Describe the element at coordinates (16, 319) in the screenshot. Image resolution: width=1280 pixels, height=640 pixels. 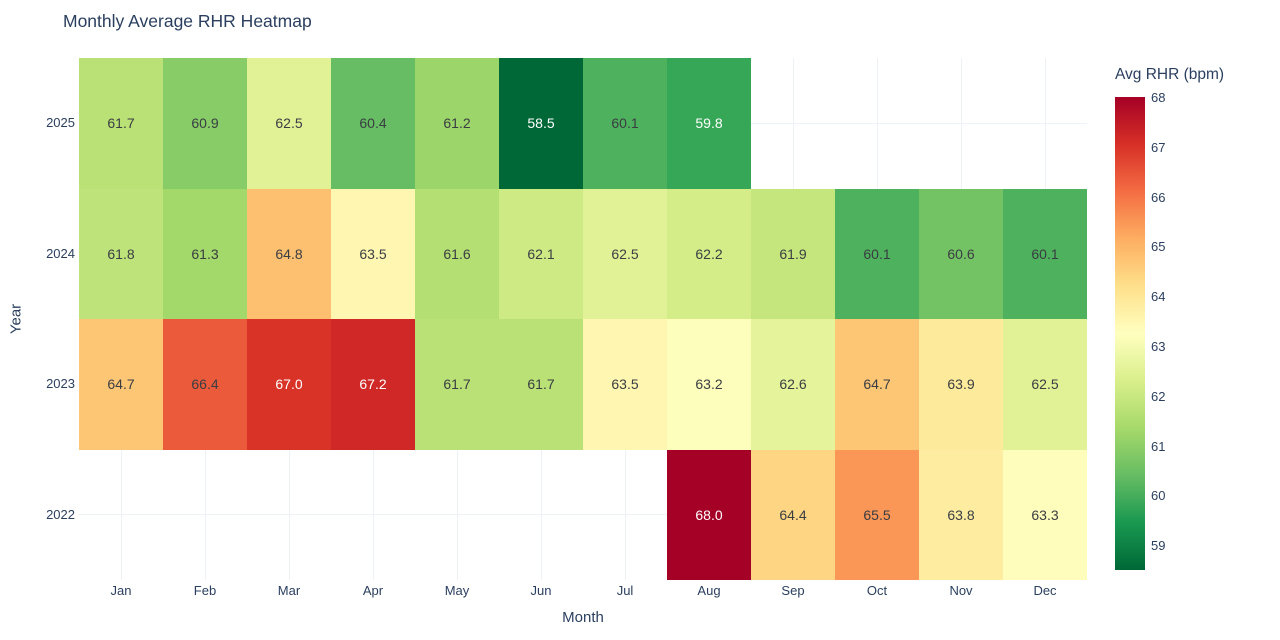
I see `y-axis-title: Year` at that location.